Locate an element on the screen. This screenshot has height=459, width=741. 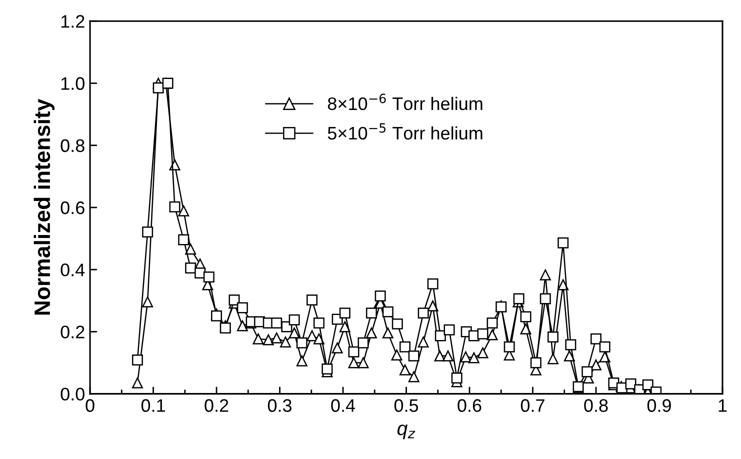
y-axis-title: Normalized intensity is located at coordinates (44, 206).